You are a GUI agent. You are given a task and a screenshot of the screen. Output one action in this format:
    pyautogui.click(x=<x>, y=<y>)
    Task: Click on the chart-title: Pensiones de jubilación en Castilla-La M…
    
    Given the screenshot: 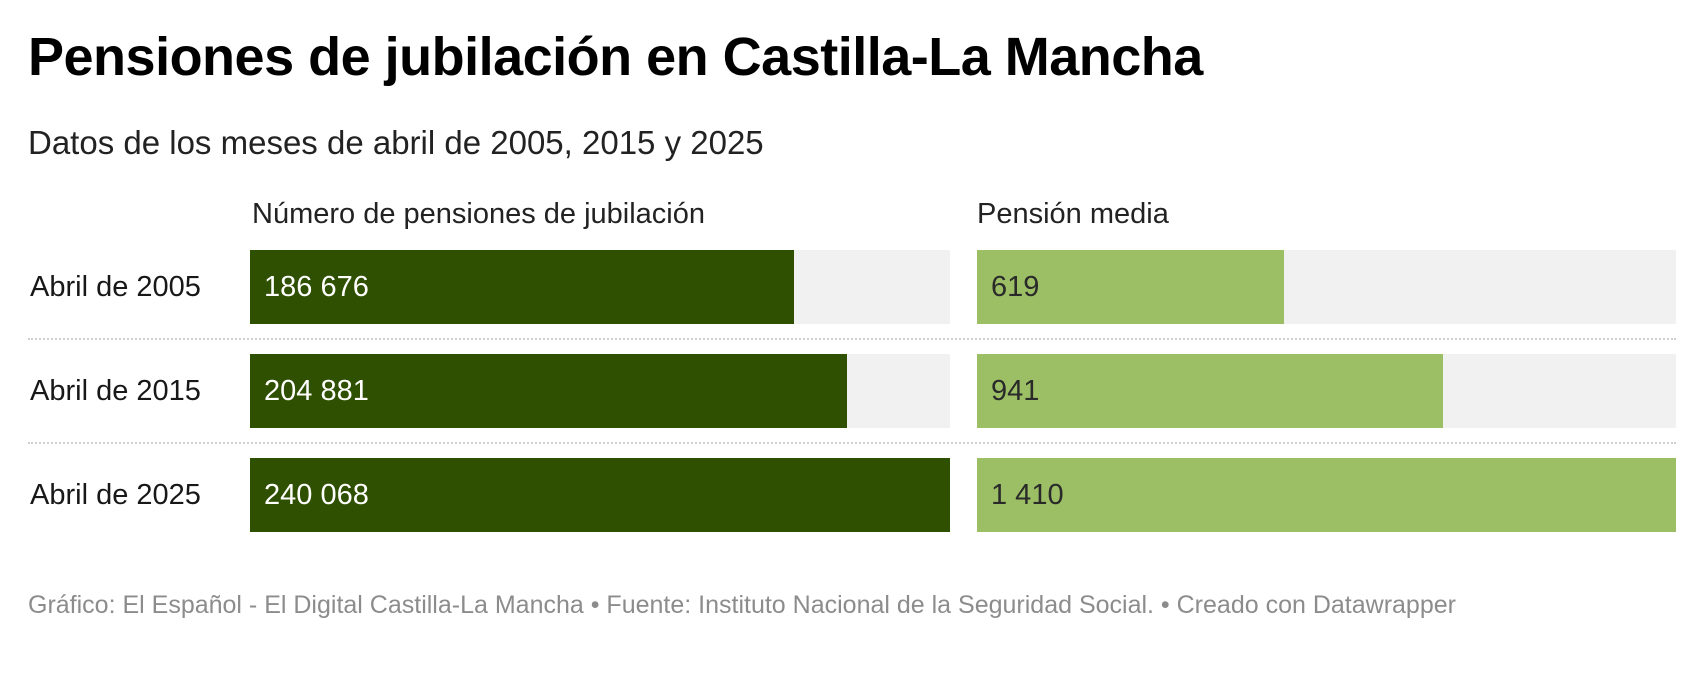 What is the action you would take?
    pyautogui.click(x=615, y=57)
    